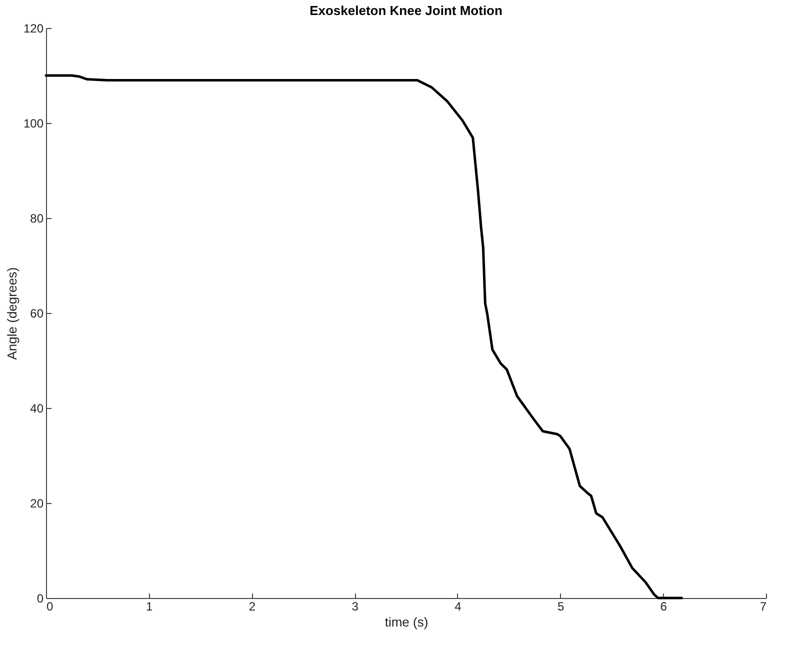  Describe the element at coordinates (33, 29) in the screenshot. I see `y-tick-label: 120` at that location.